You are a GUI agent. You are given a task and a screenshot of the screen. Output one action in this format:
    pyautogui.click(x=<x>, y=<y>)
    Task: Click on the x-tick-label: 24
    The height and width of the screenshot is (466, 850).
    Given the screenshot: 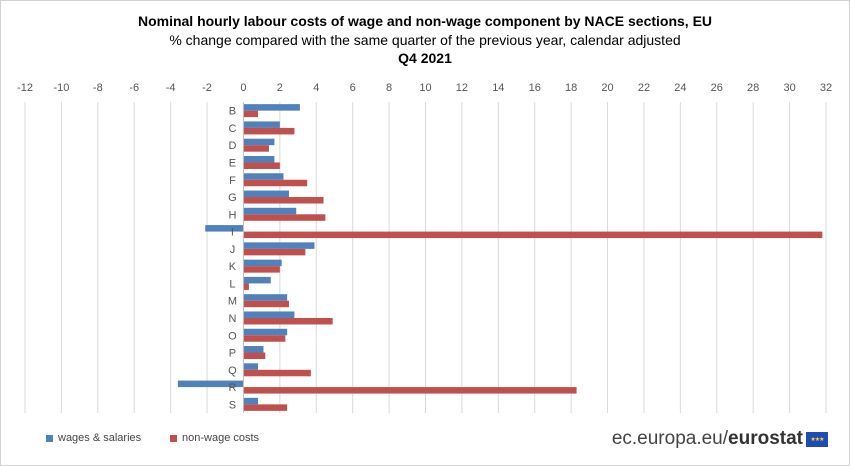 What is the action you would take?
    pyautogui.click(x=680, y=88)
    